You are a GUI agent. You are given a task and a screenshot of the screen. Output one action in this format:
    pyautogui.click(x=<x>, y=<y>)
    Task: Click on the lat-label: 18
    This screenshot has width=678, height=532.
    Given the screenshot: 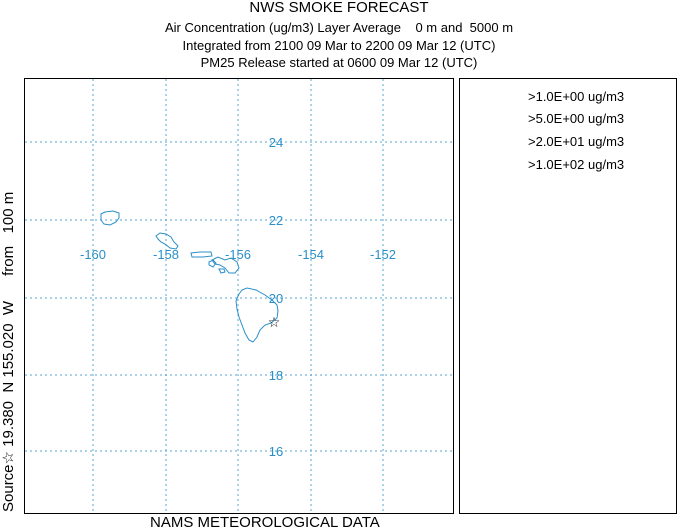 What is the action you would take?
    pyautogui.click(x=276, y=375)
    